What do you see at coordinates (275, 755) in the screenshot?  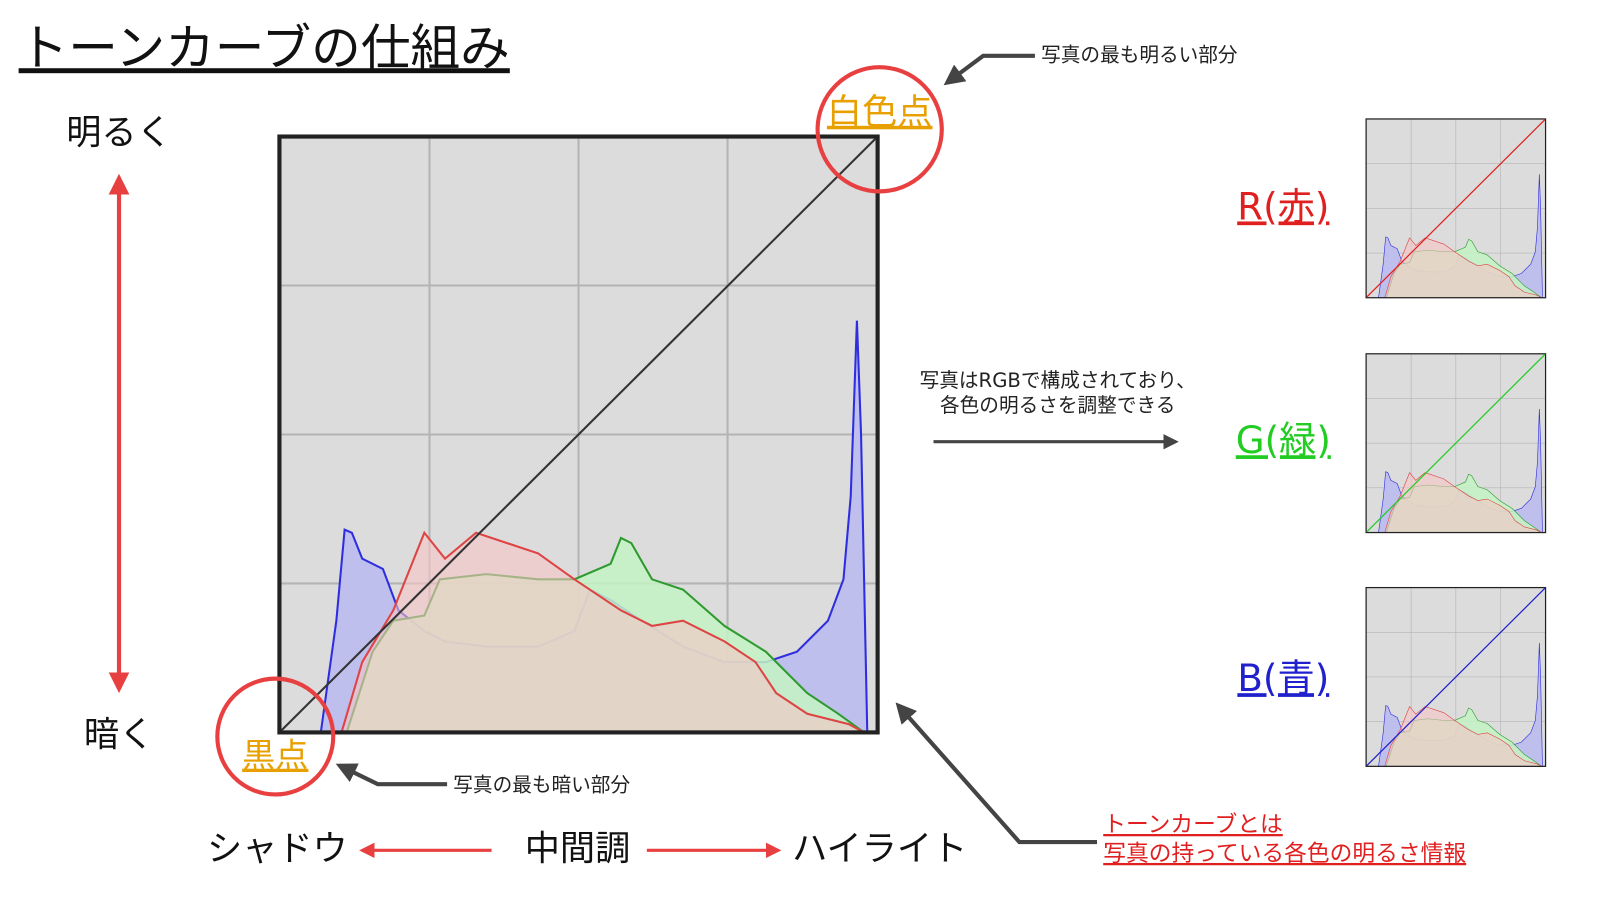 I see `black-point-label: 黒点` at bounding box center [275, 755].